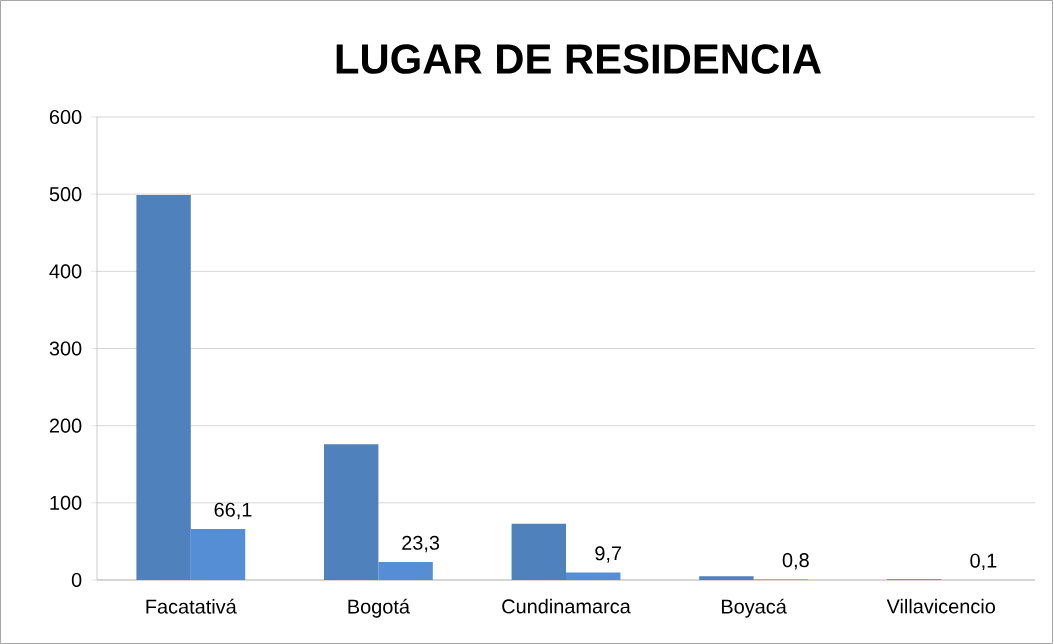 The image size is (1053, 644). I want to click on y-tick-label: 500, so click(65, 194).